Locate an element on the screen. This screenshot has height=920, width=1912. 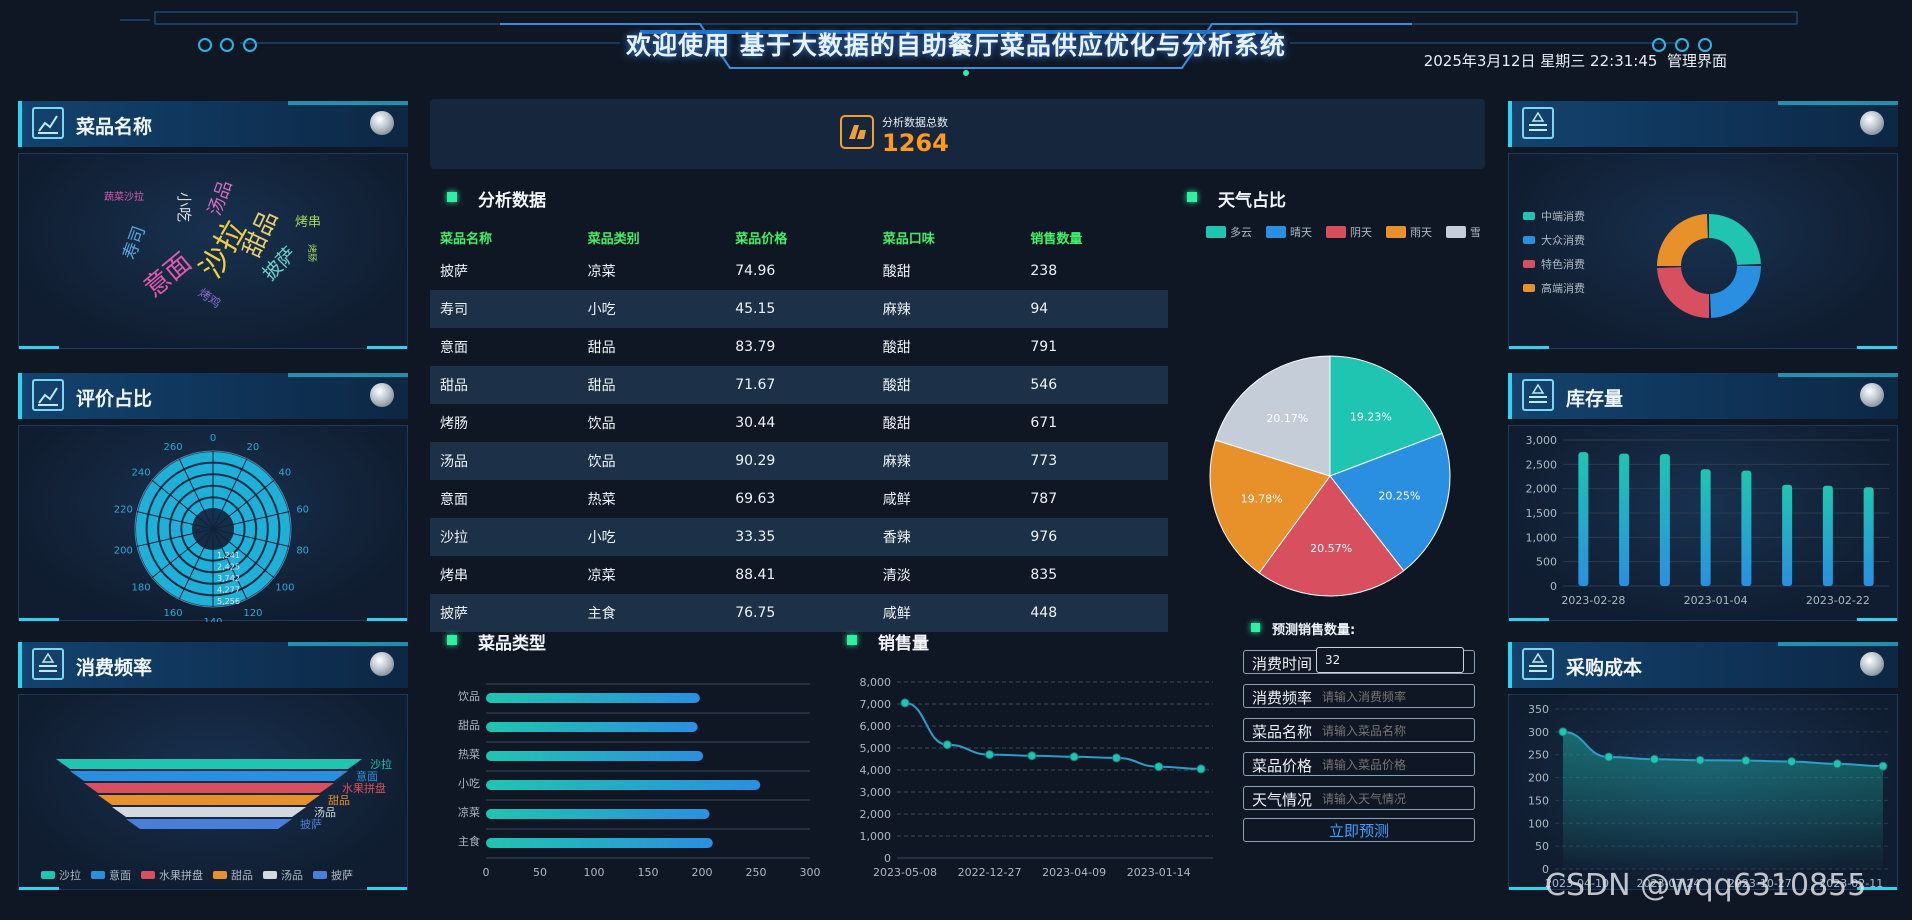
y-tick-label: 6,000 is located at coordinates (876, 726).